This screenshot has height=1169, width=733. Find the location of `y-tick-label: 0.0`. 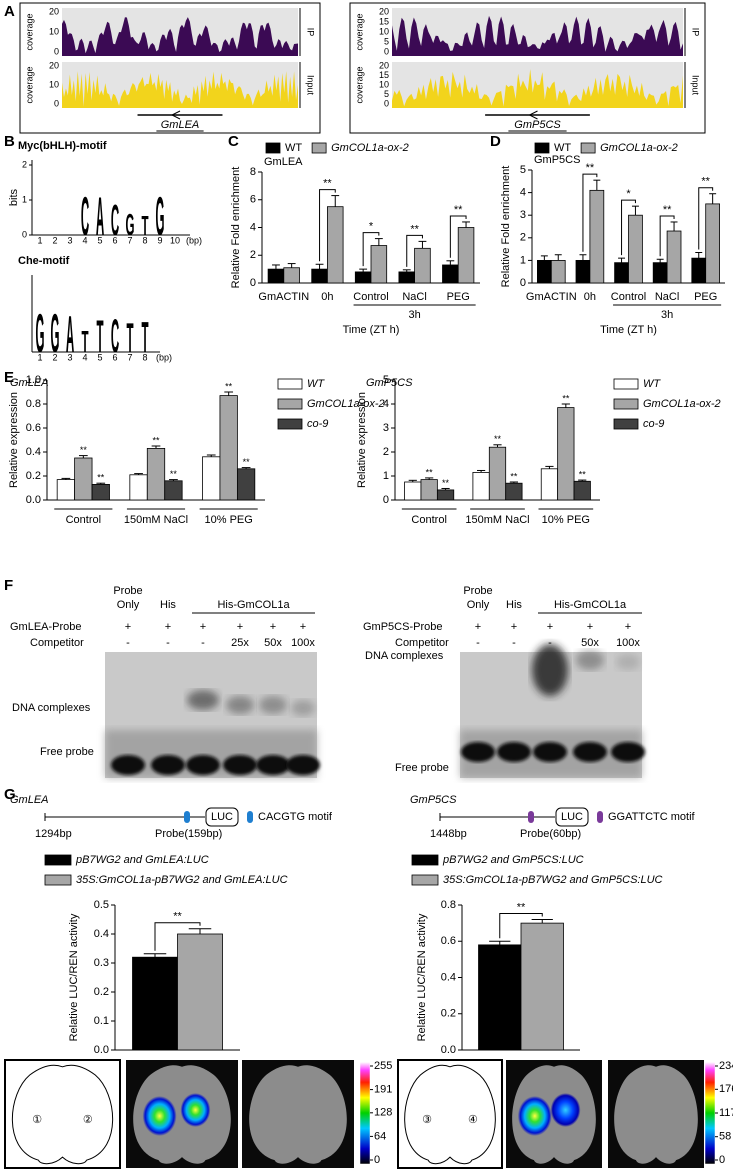

y-tick-label: 0.0 is located at coordinates (448, 1050).